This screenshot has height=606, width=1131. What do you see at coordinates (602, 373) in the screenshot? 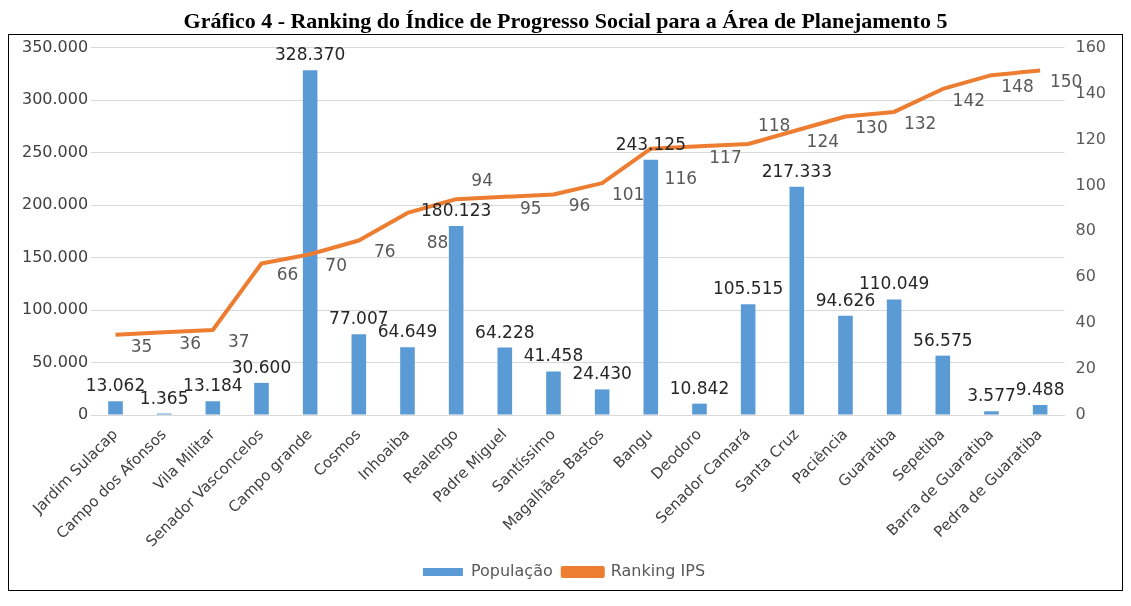
I see `data-label: 24.430` at bounding box center [602, 373].